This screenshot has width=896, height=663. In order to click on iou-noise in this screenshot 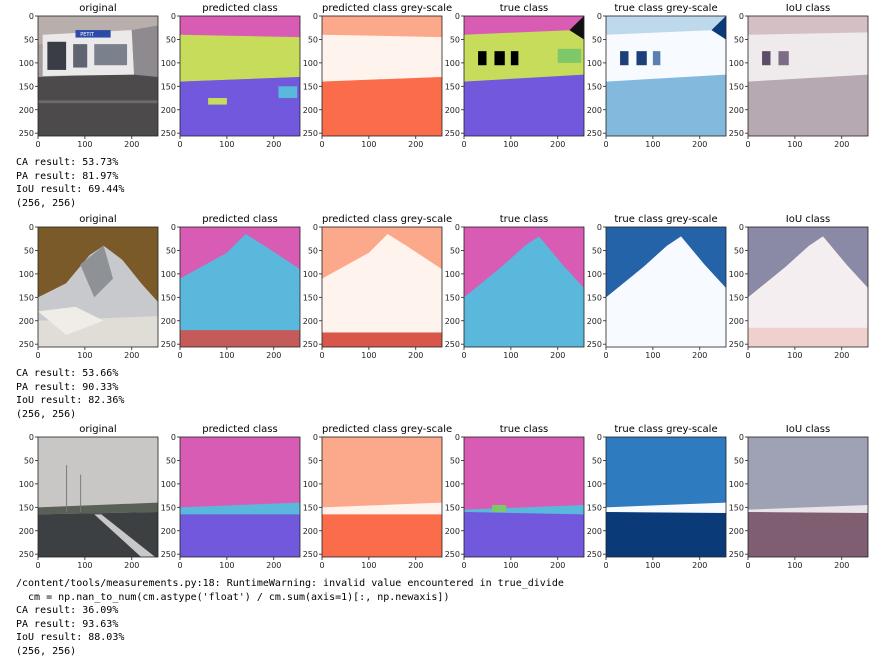, I will do `click(808, 337)`.